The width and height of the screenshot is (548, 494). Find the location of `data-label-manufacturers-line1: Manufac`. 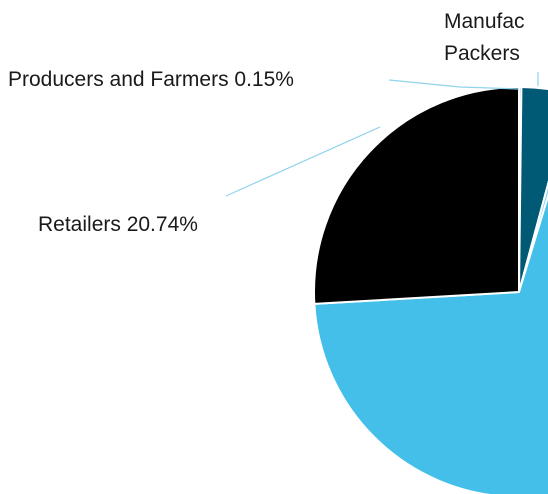

data-label-manufacturers-line1: Manufac is located at coordinates (484, 21).